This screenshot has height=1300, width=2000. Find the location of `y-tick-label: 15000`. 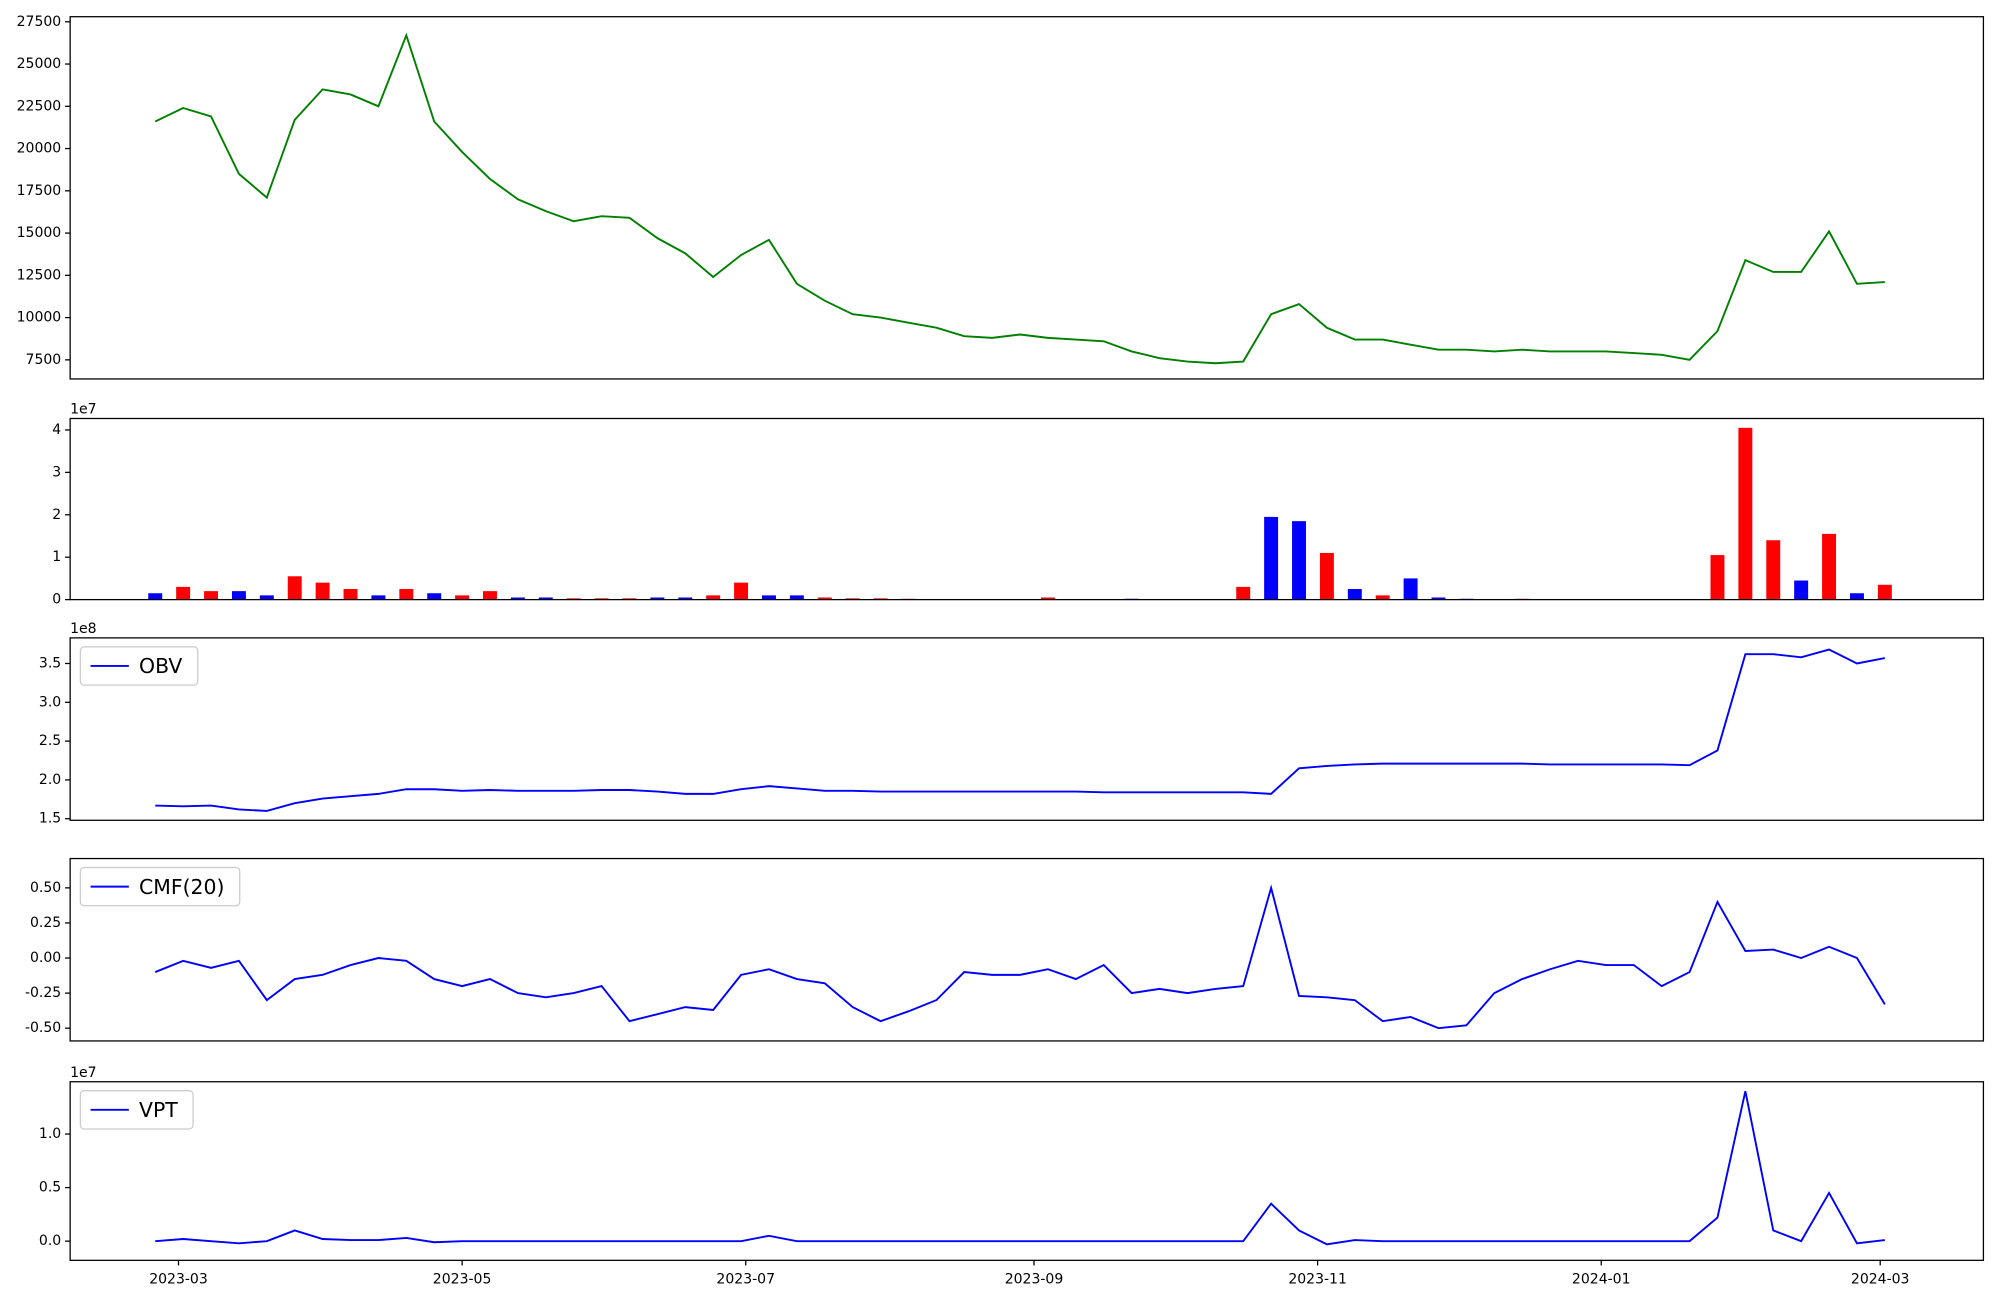

y-tick-label: 15000 is located at coordinates (39, 233).